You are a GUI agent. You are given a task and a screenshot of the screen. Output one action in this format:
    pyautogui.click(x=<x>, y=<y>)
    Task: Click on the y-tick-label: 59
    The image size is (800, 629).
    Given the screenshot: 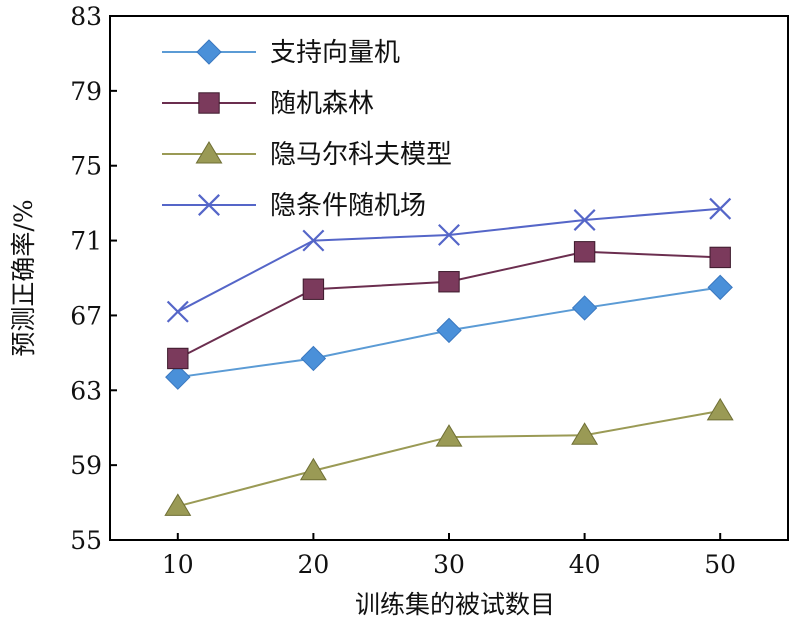 What is the action you would take?
    pyautogui.click(x=86, y=465)
    